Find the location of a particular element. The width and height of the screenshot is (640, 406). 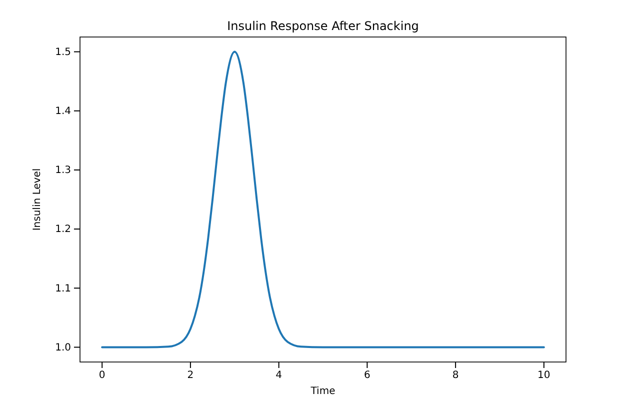

x-tick-label: 10 is located at coordinates (544, 376).